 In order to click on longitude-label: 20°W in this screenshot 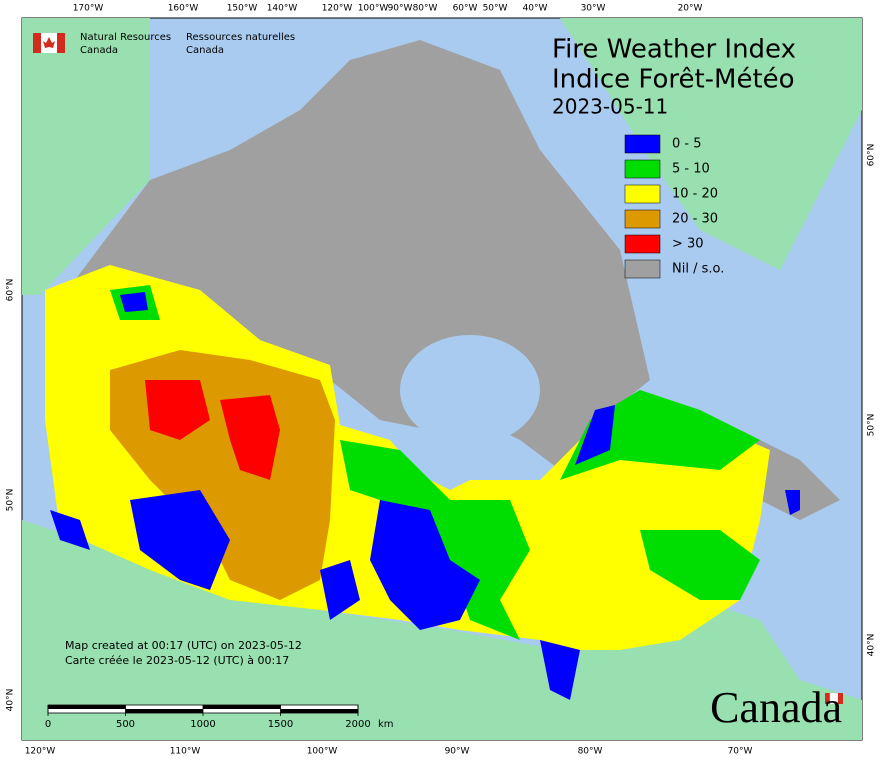, I will do `click(690, 9)`.